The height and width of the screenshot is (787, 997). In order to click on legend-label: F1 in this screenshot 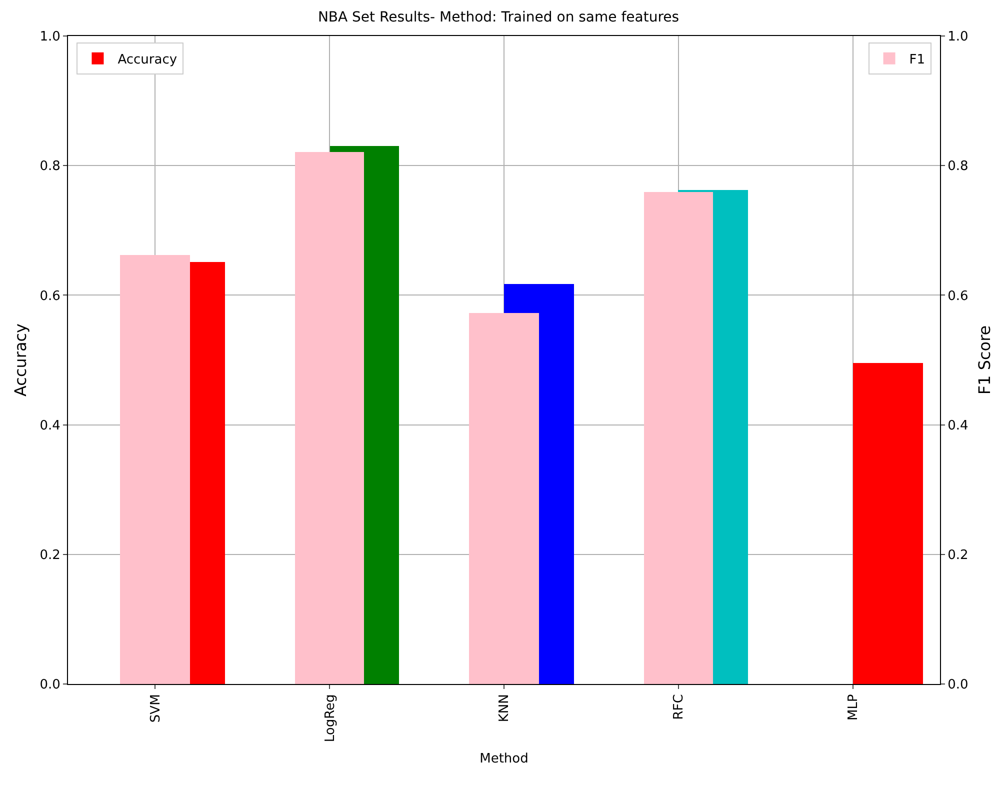, I will do `click(917, 60)`.